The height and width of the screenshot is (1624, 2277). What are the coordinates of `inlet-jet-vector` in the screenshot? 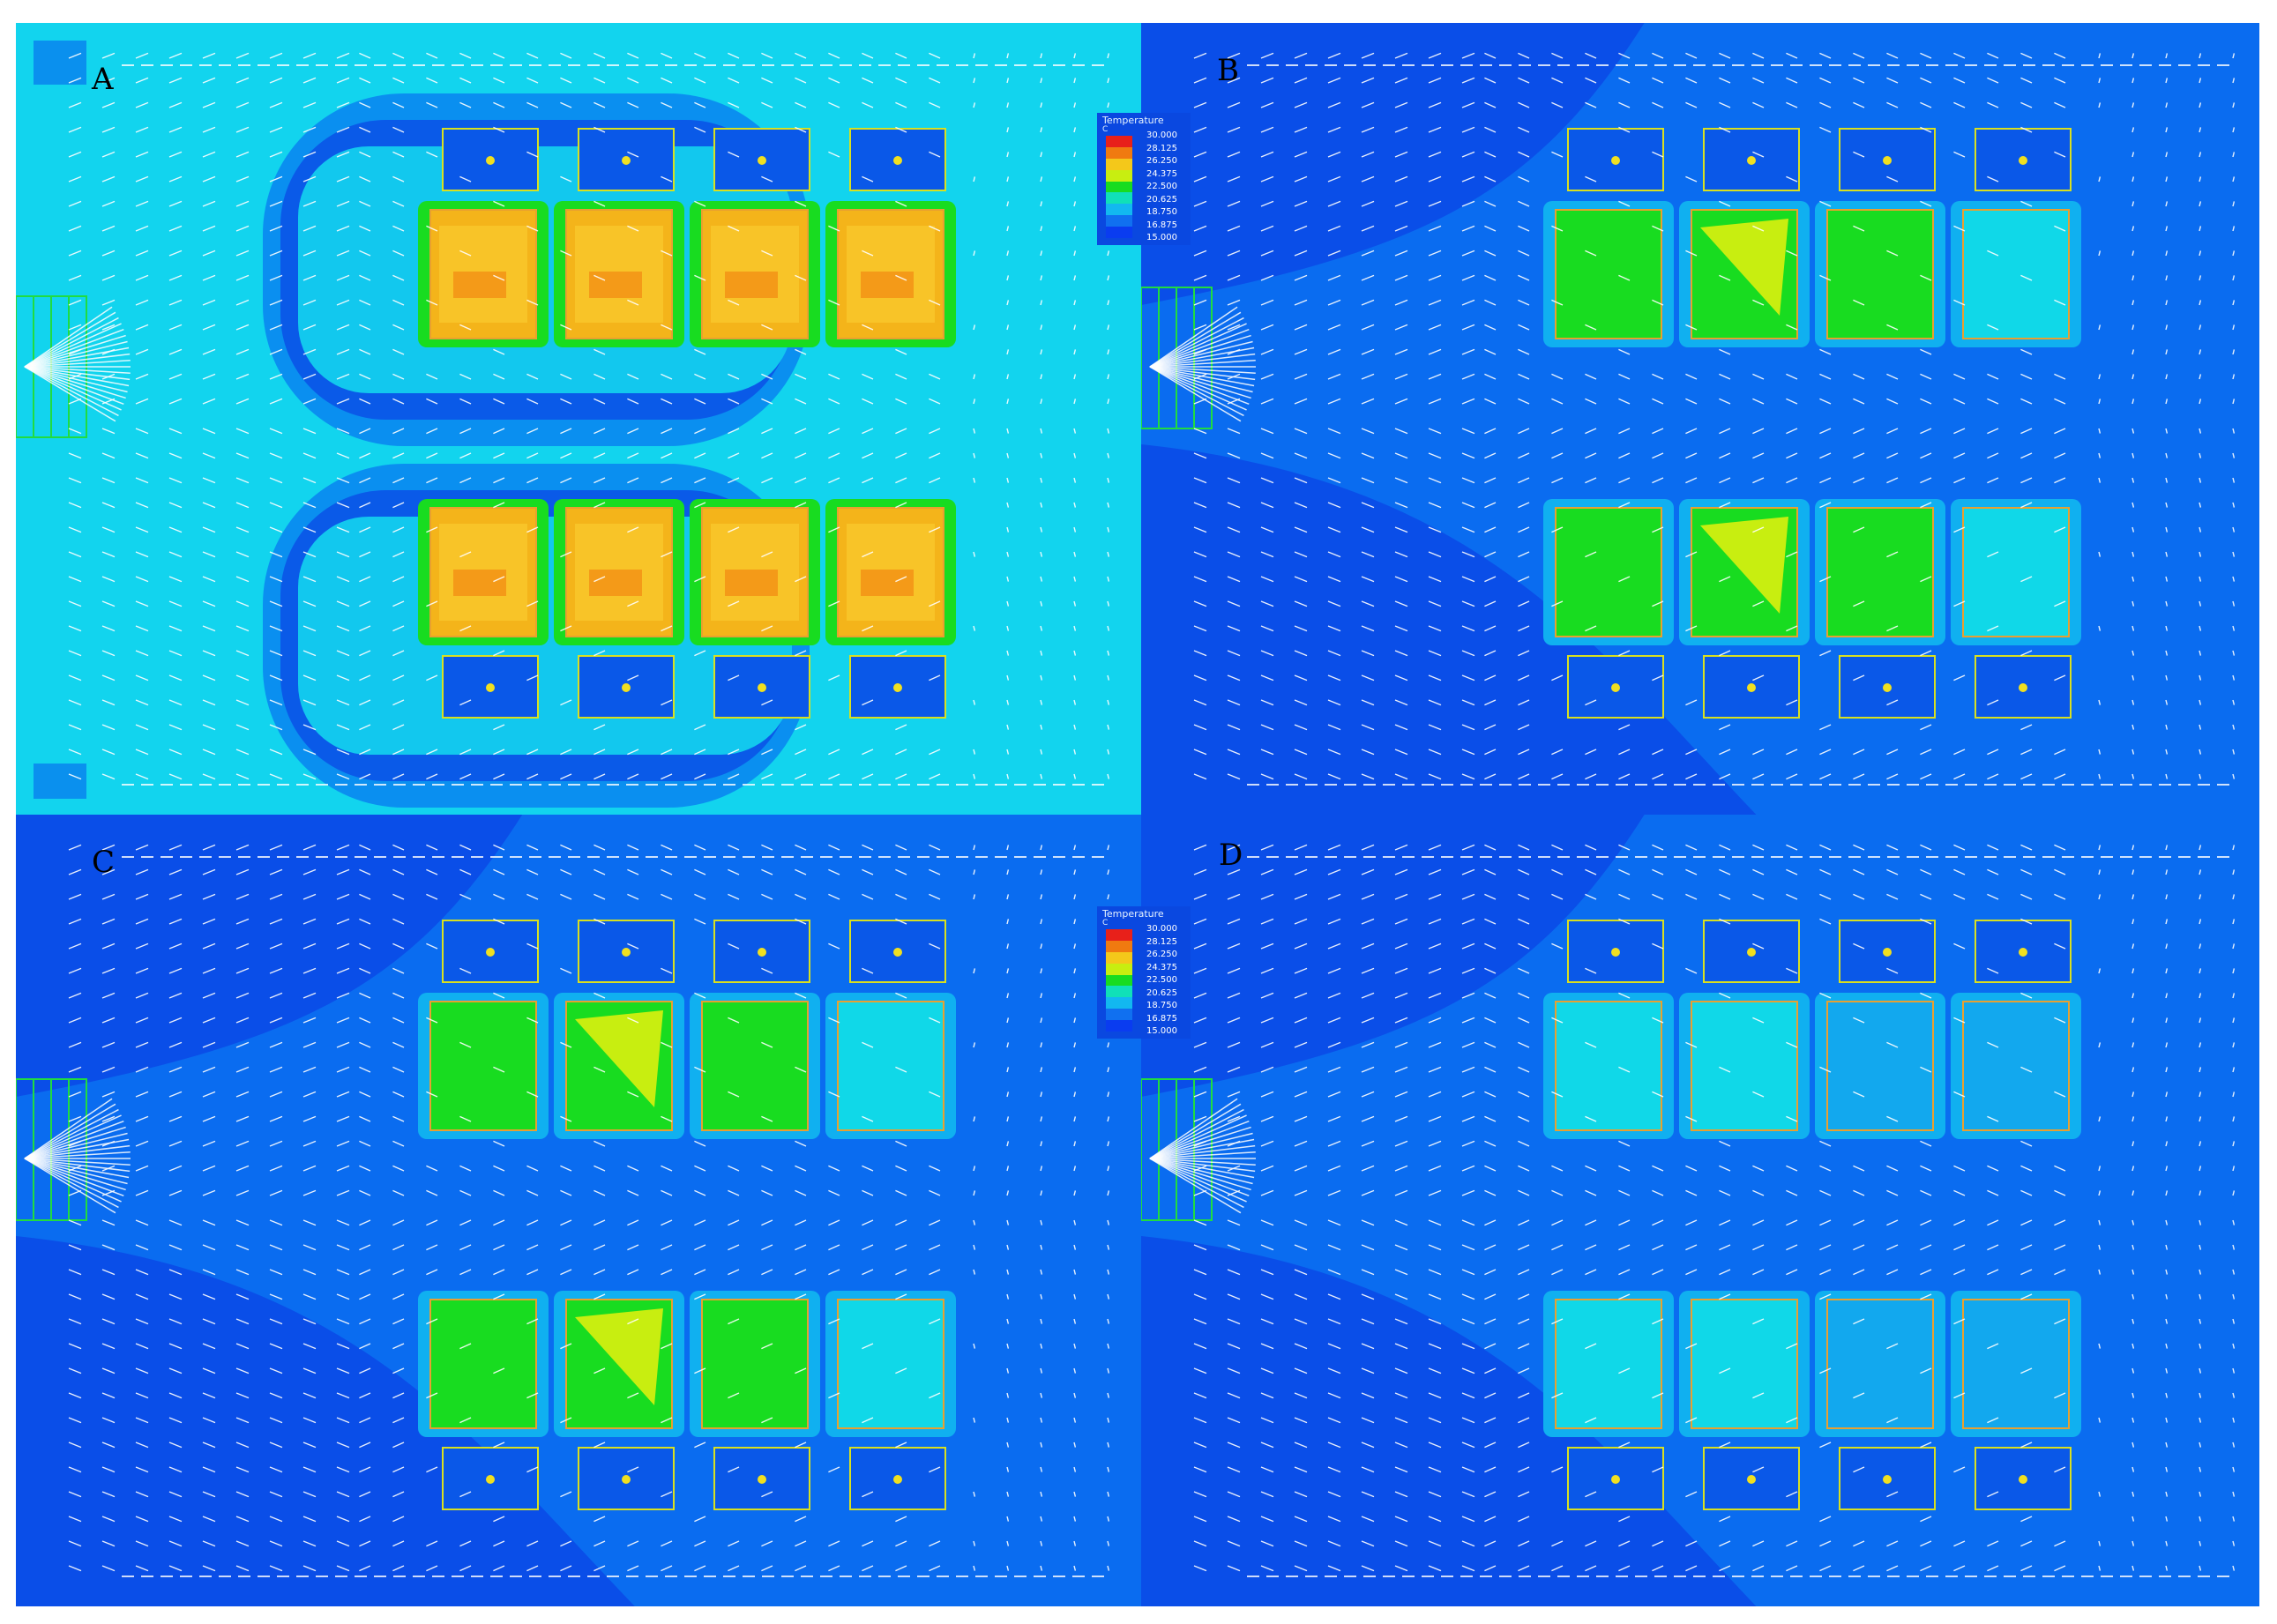 It's located at (71, 1133).